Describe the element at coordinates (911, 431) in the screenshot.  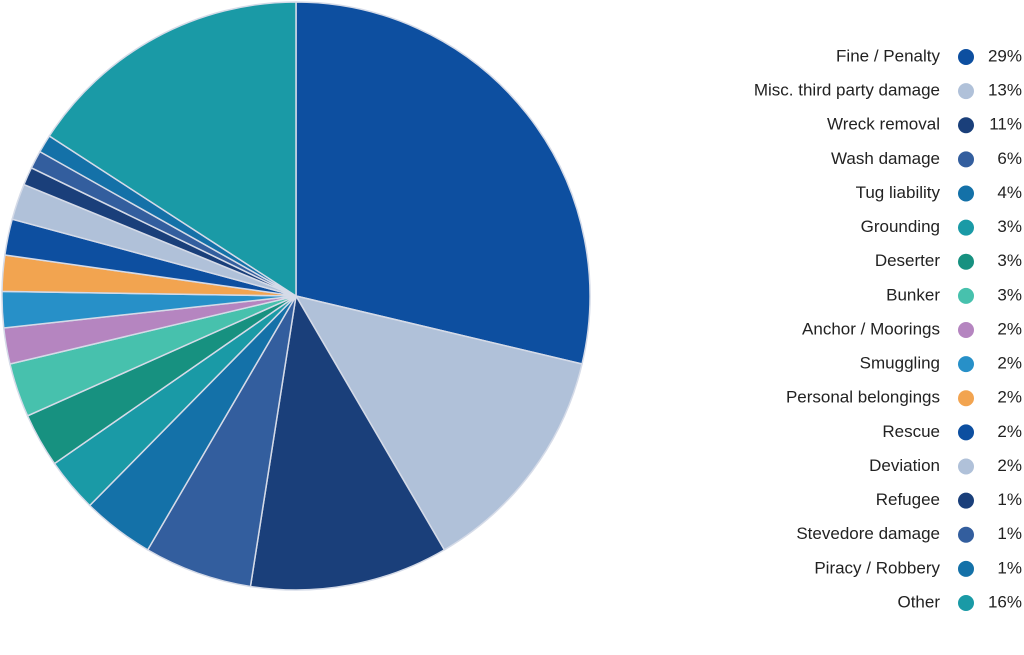
I see `legend-label: Rescue` at that location.